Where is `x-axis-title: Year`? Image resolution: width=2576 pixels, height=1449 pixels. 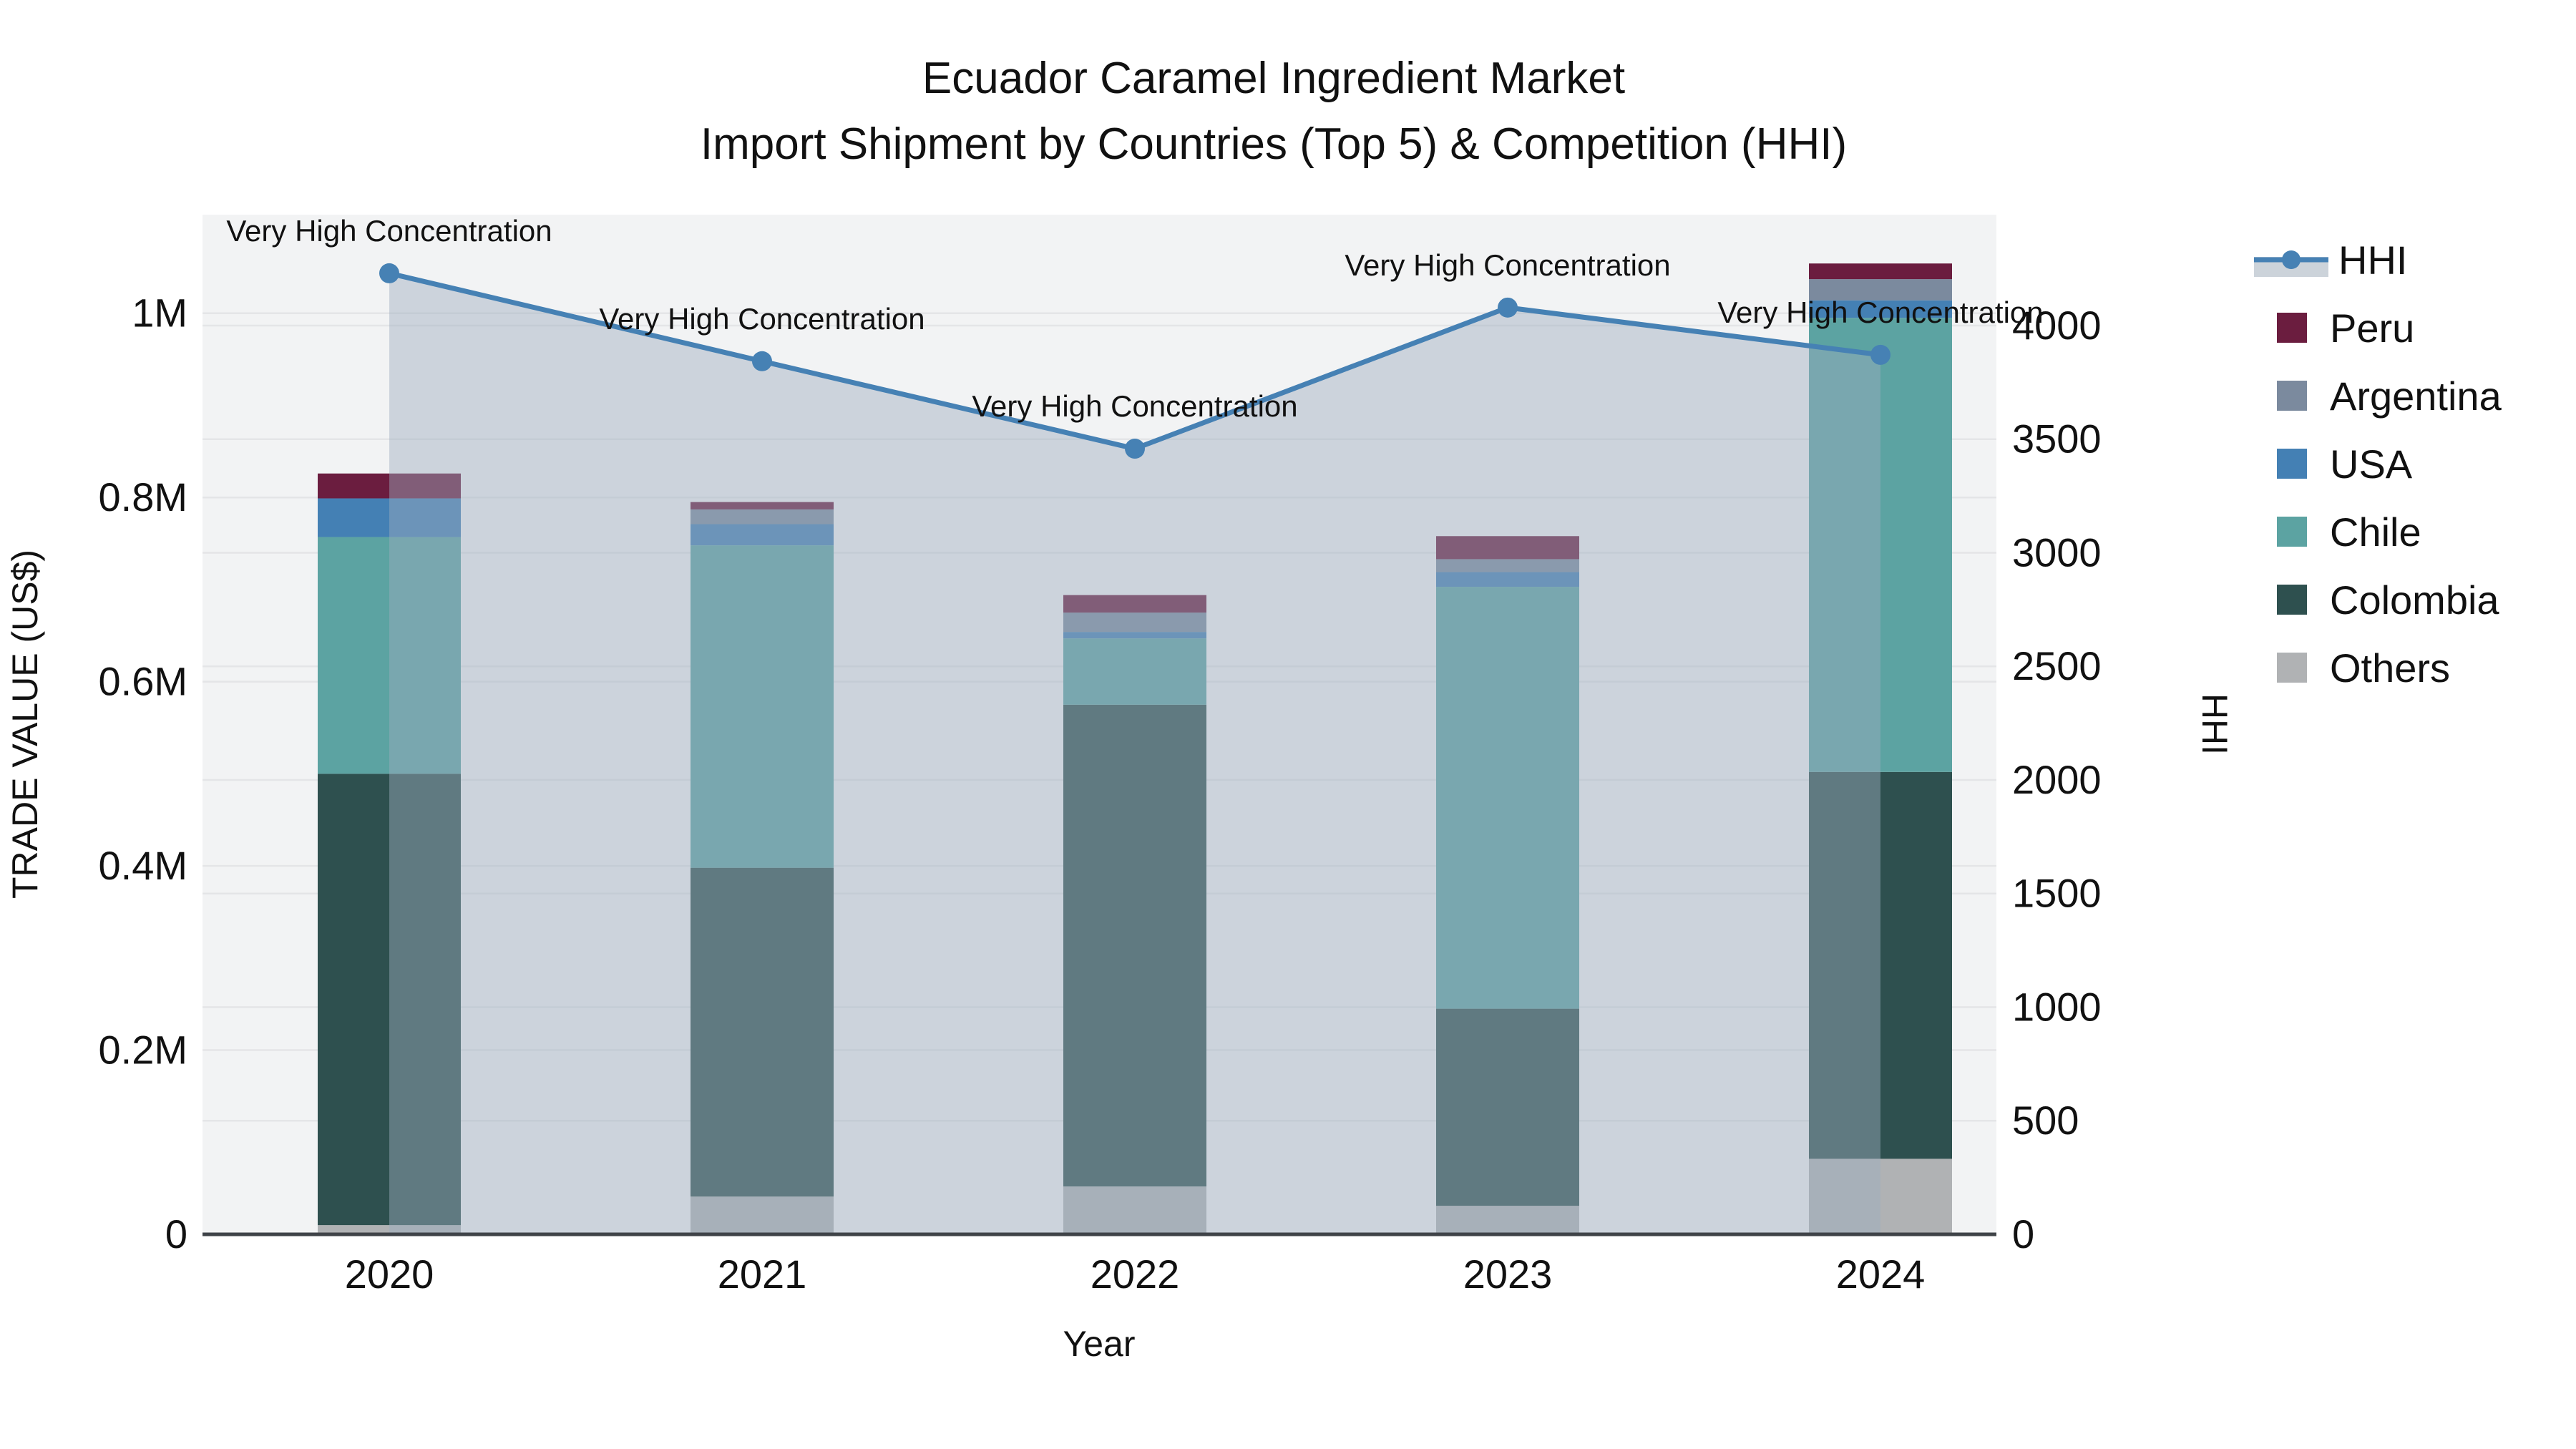 x-axis-title: Year is located at coordinates (1099, 1344).